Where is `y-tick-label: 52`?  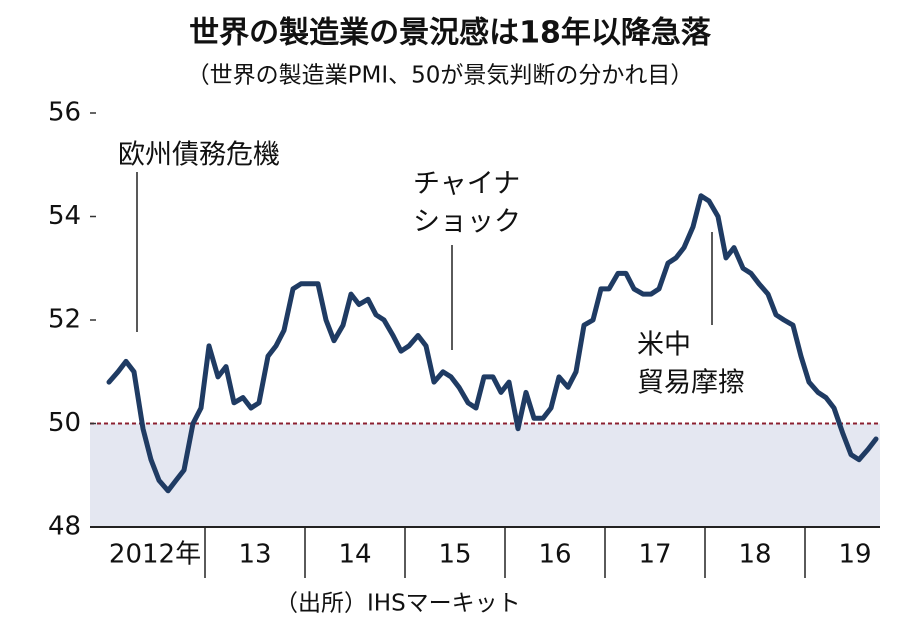 y-tick-label: 52 is located at coordinates (64, 320).